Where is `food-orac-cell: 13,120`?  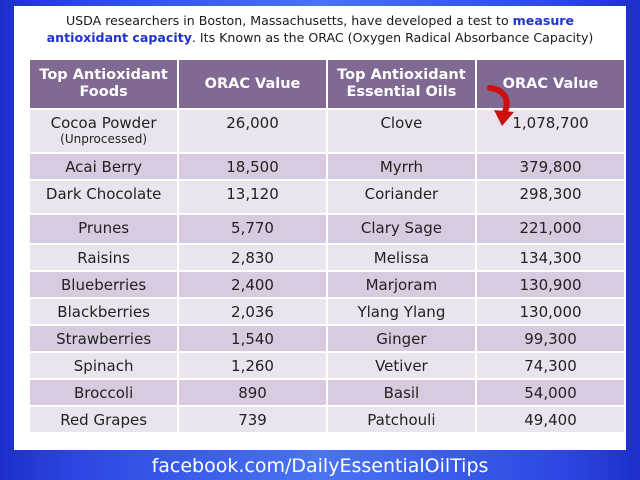
food-orac-cell: 13,120 is located at coordinates (252, 197).